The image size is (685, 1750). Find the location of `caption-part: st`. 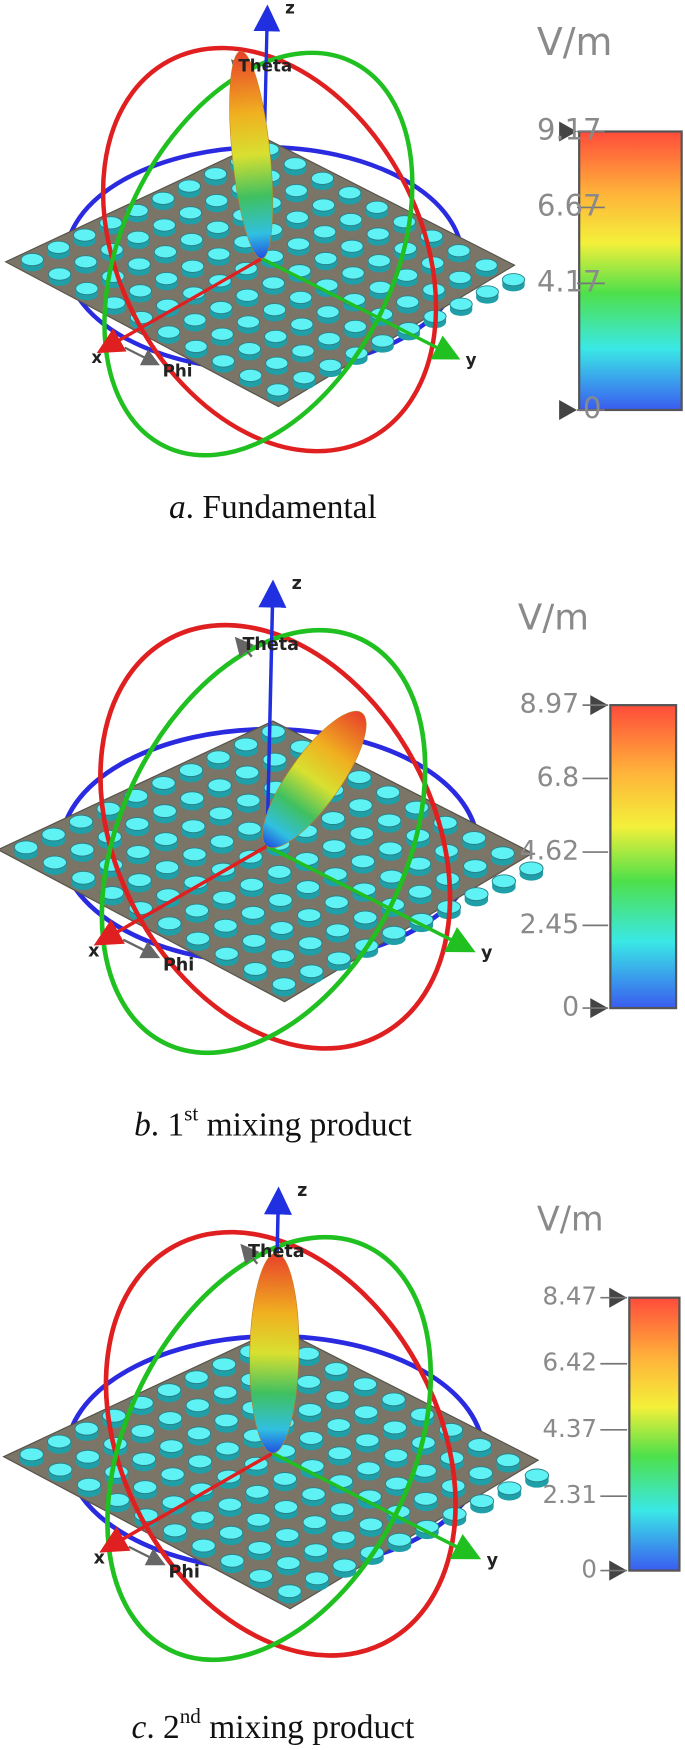

caption-part: st is located at coordinates (191, 1113).